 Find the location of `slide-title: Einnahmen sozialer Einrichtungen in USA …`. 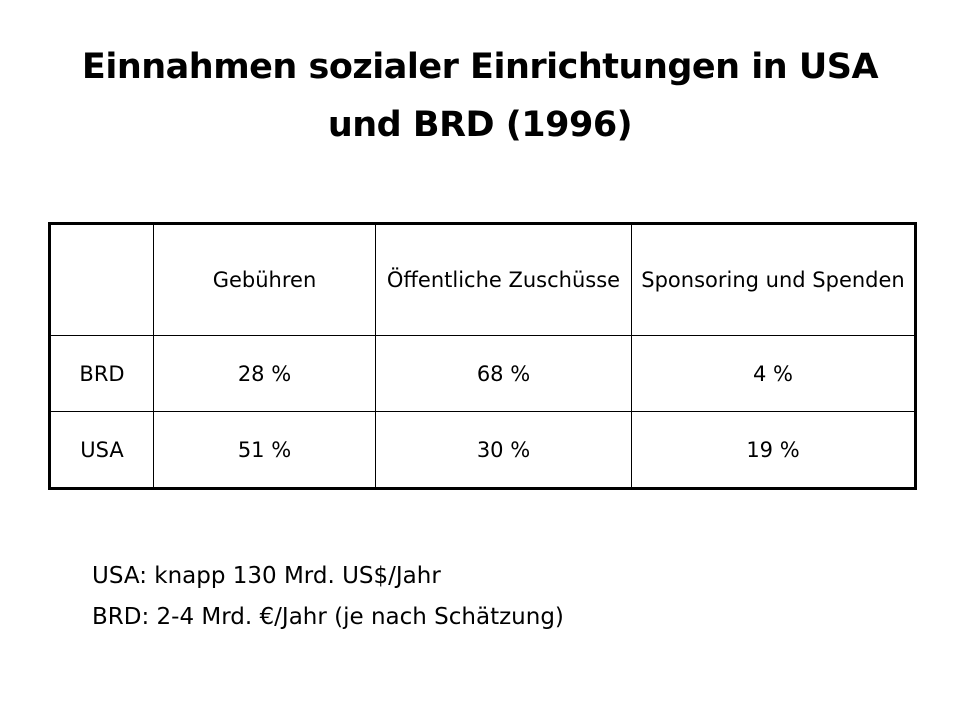

slide-title: Einnahmen sozialer Einrichtungen in USA … is located at coordinates (480, 96).